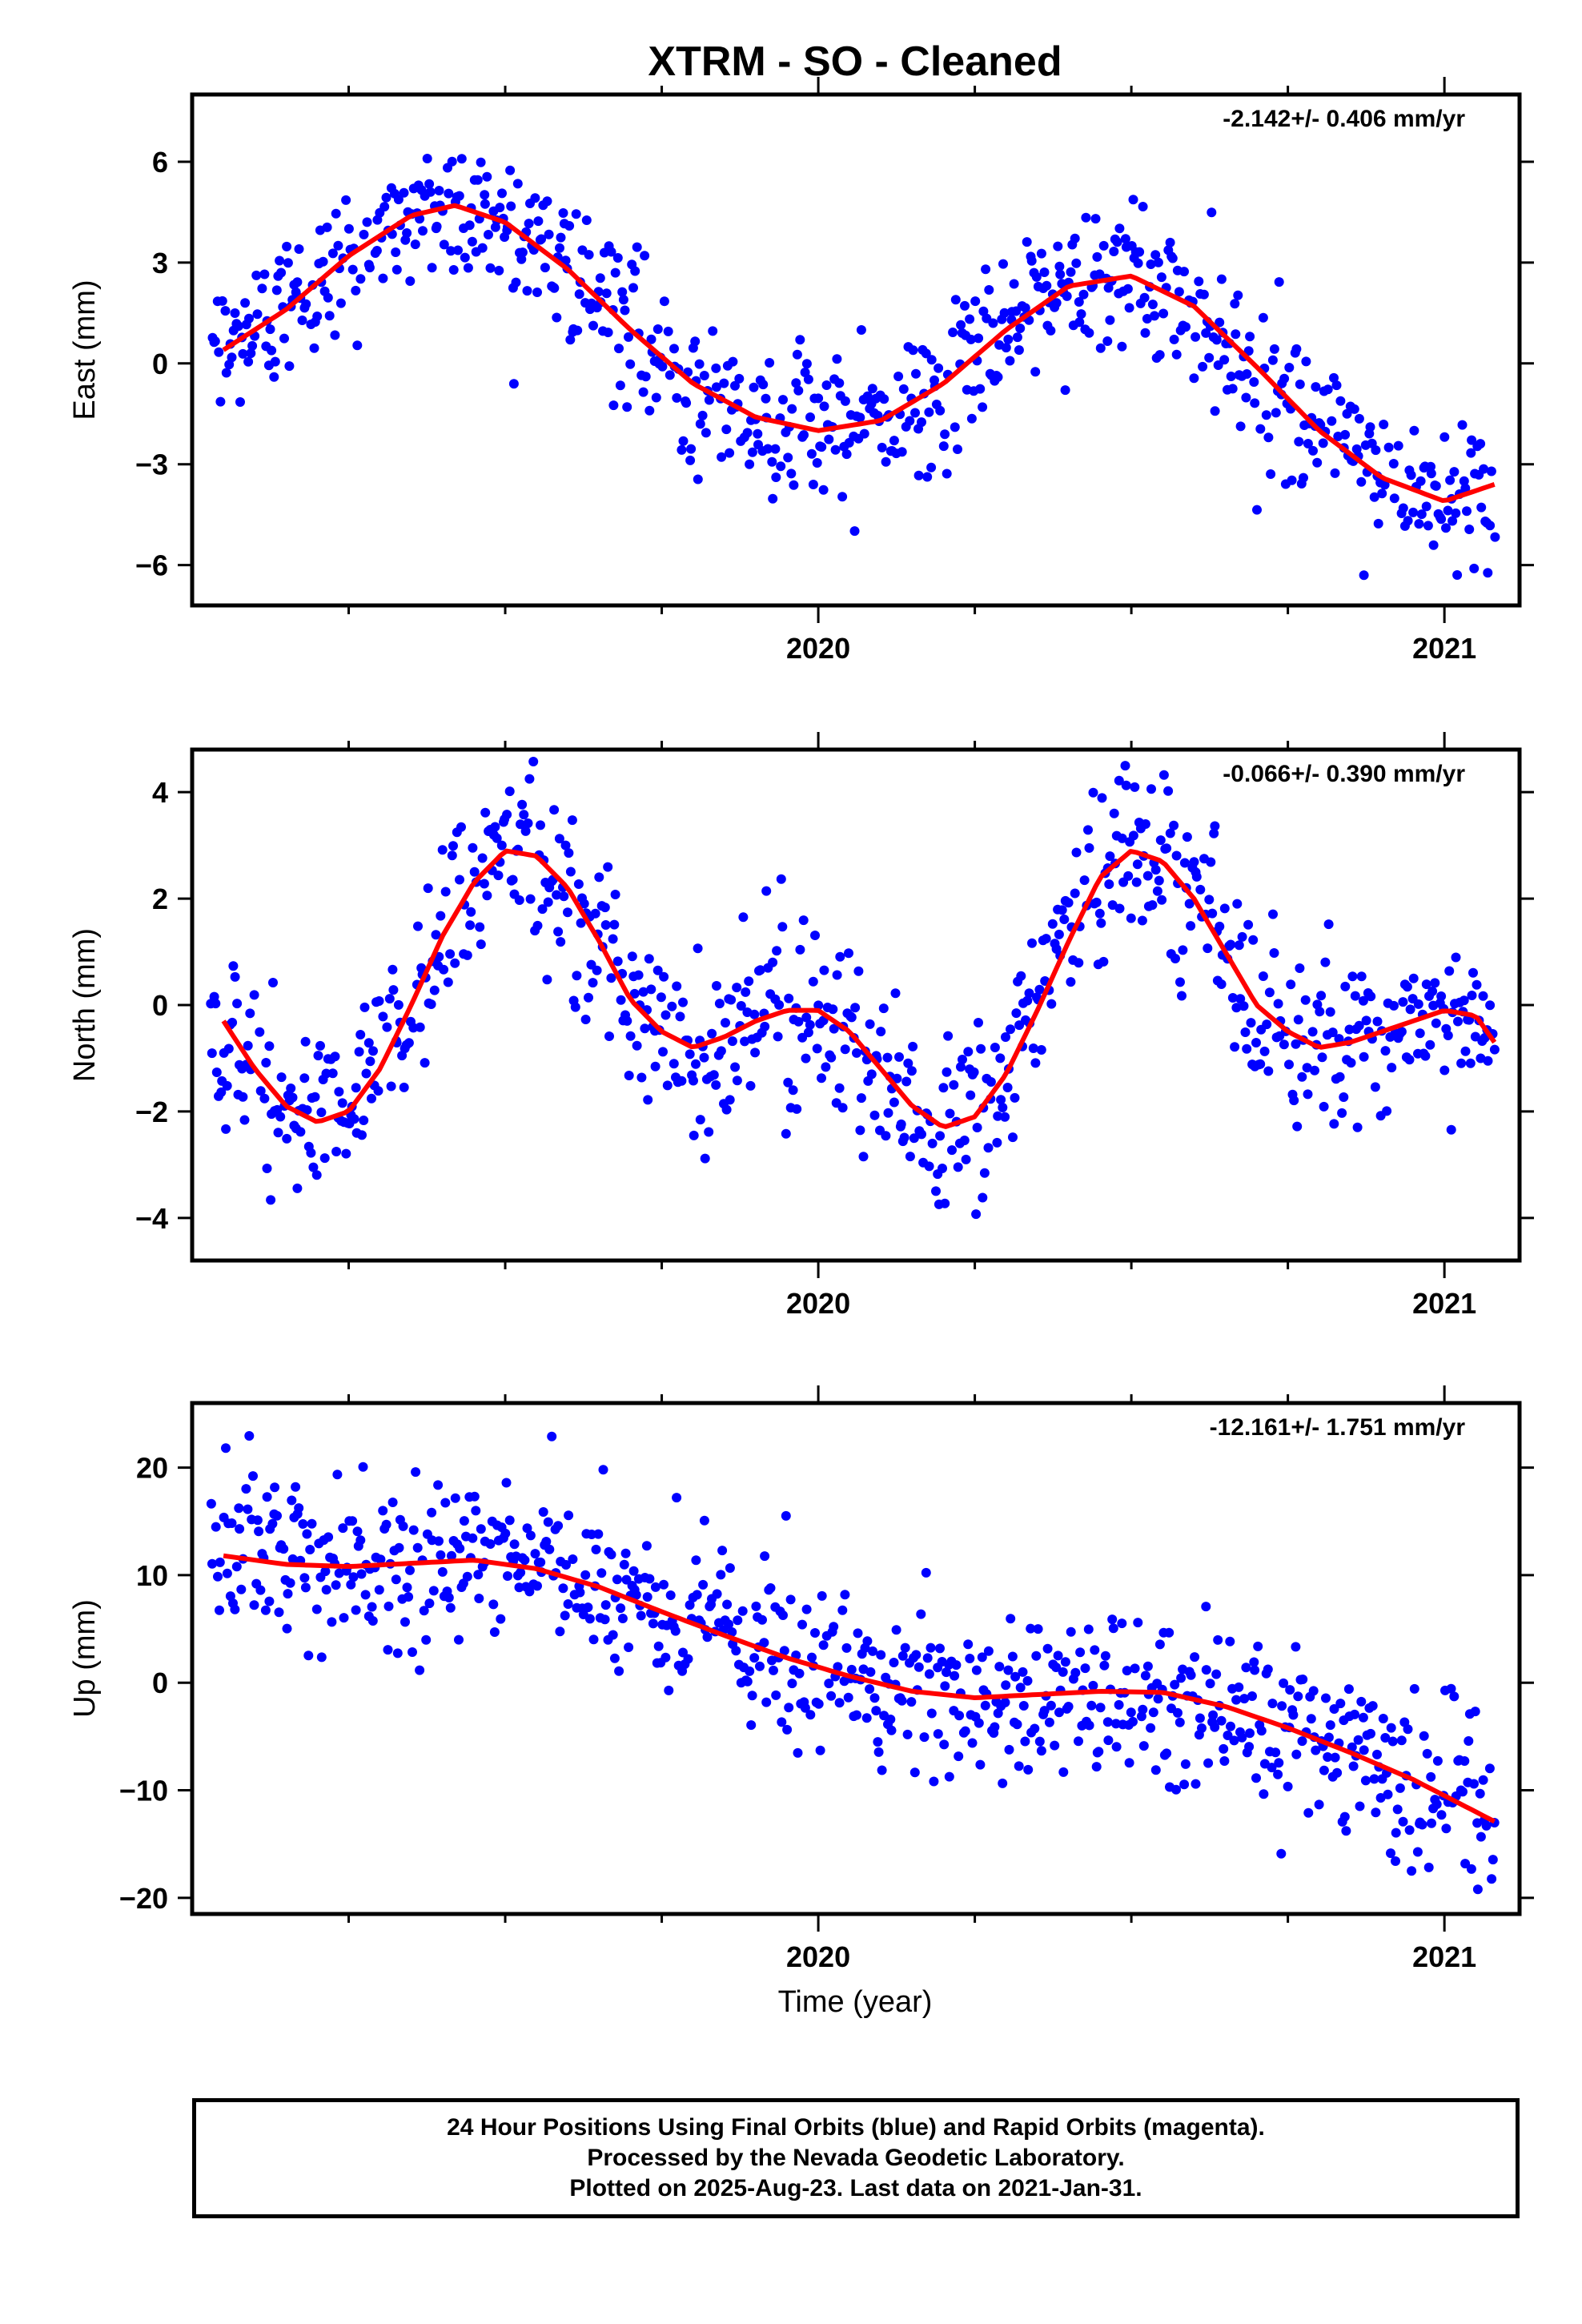 The width and height of the screenshot is (1582, 2324). I want to click on y-tick-label: −6, so click(151, 565).